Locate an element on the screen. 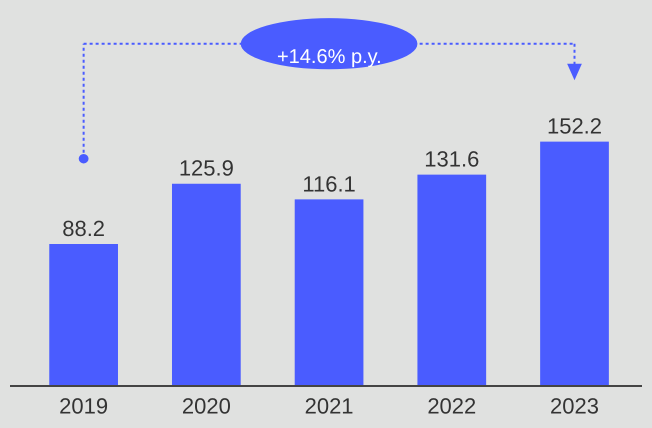  text: +14.6% p.y. is located at coordinates (329, 57).